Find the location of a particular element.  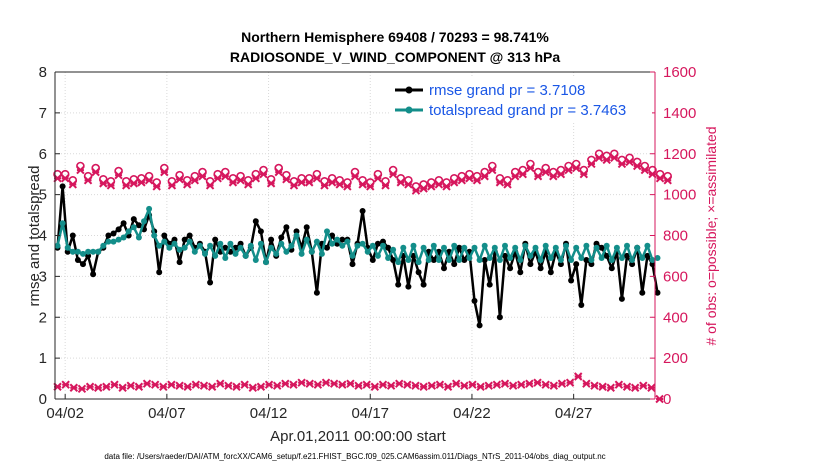

x-tick-label: 04/12 is located at coordinates (269, 413).